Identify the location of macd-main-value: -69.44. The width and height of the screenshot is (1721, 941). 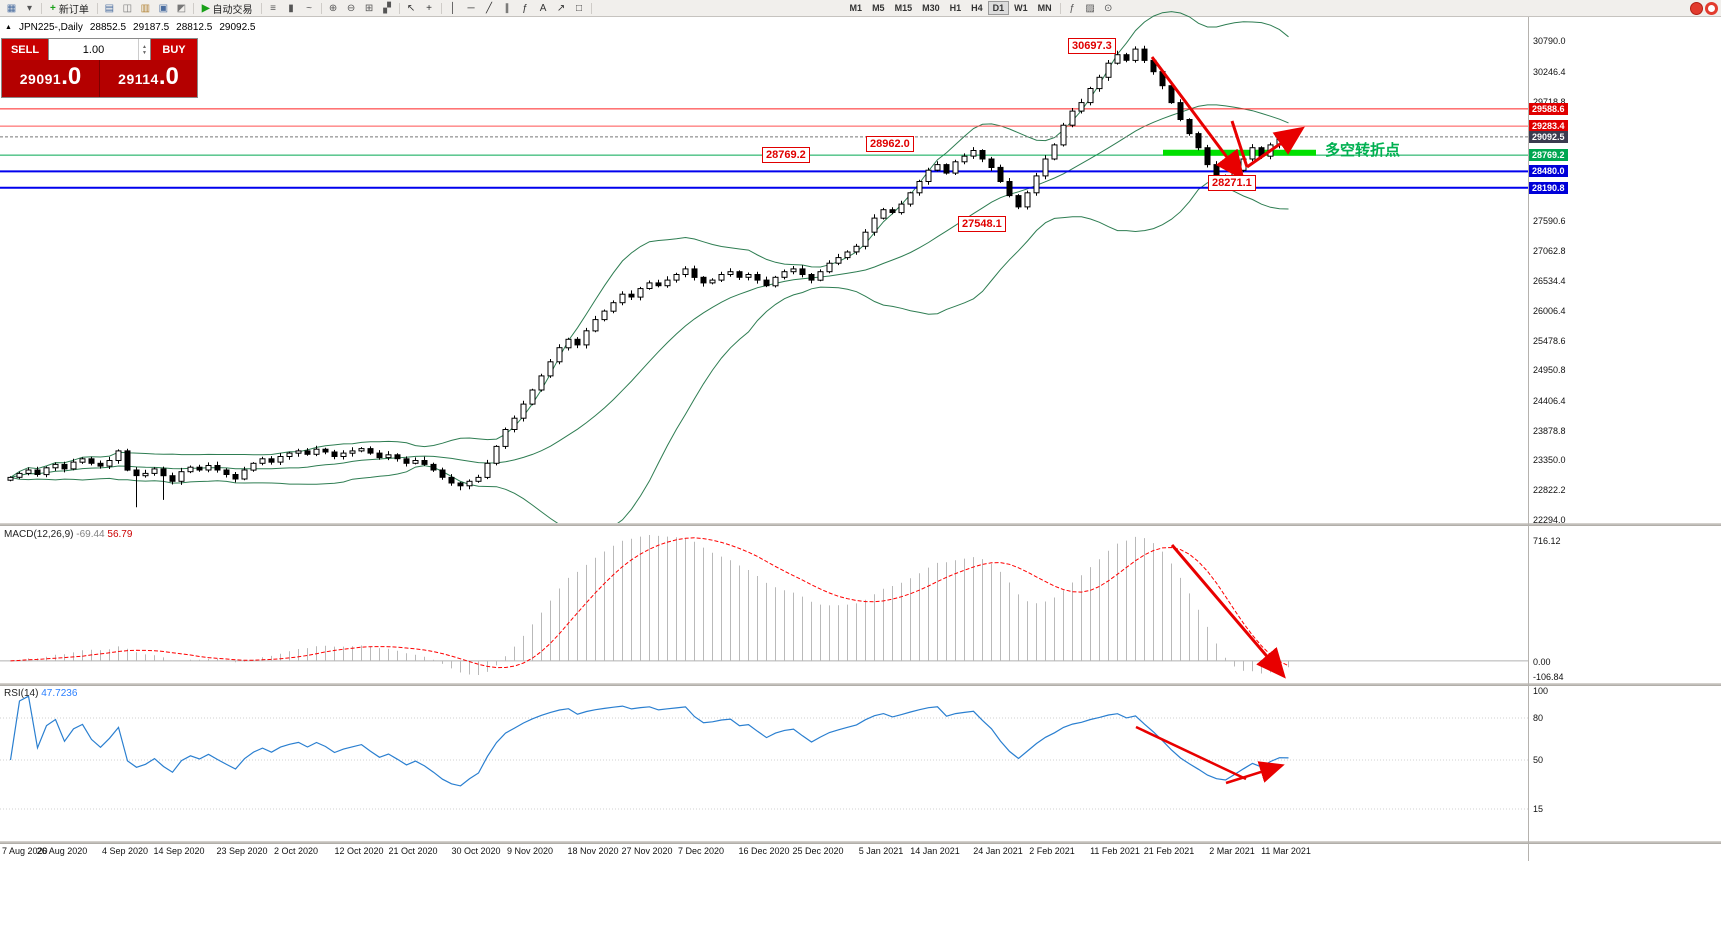
(90, 534).